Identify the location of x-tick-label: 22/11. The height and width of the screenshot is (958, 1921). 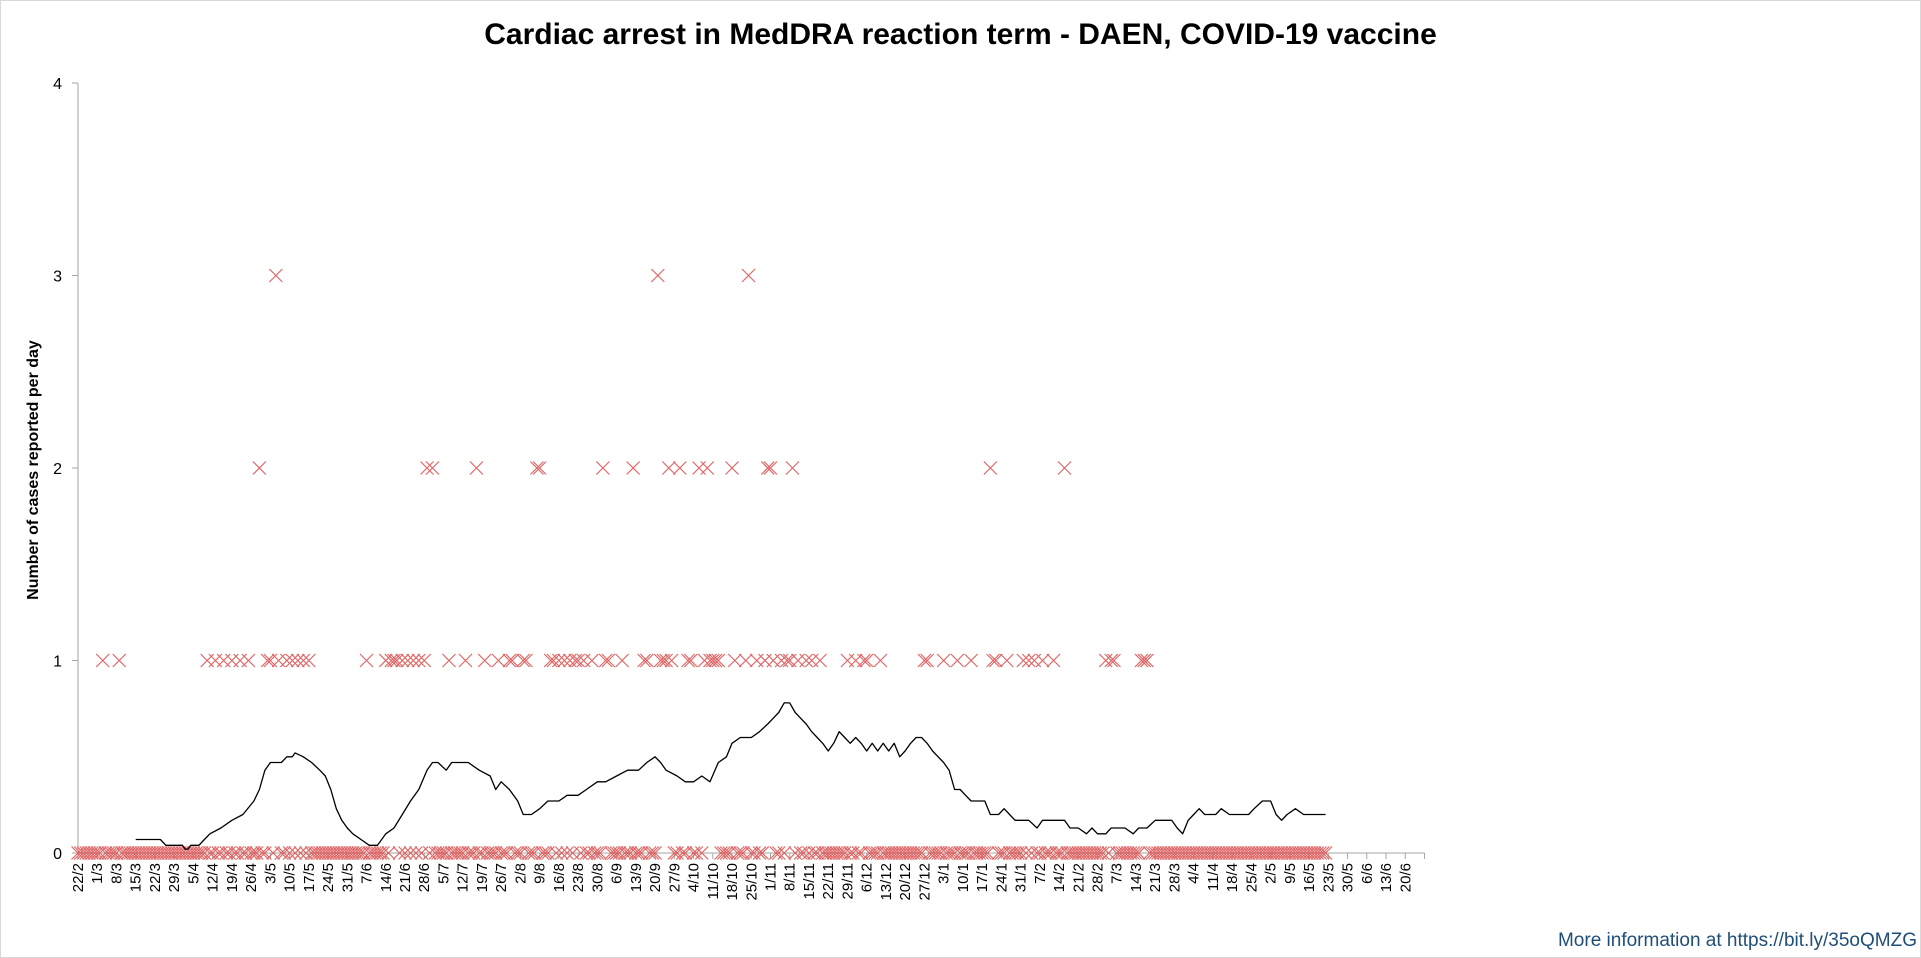
(828, 881).